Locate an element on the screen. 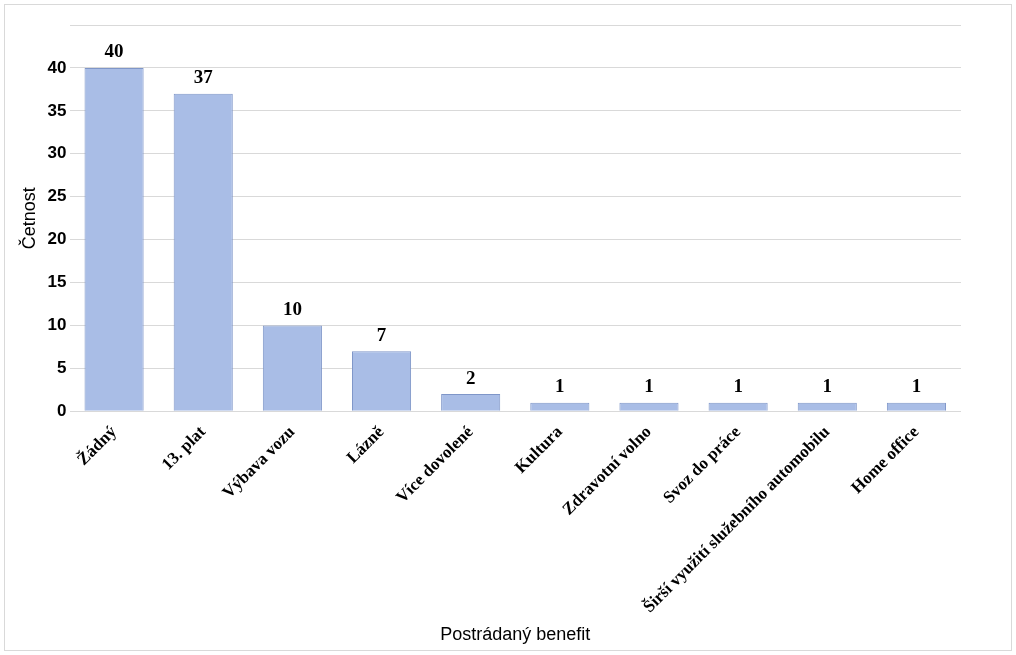 This screenshot has height=655, width=1016. y-tick-label: 15 is located at coordinates (57, 282).